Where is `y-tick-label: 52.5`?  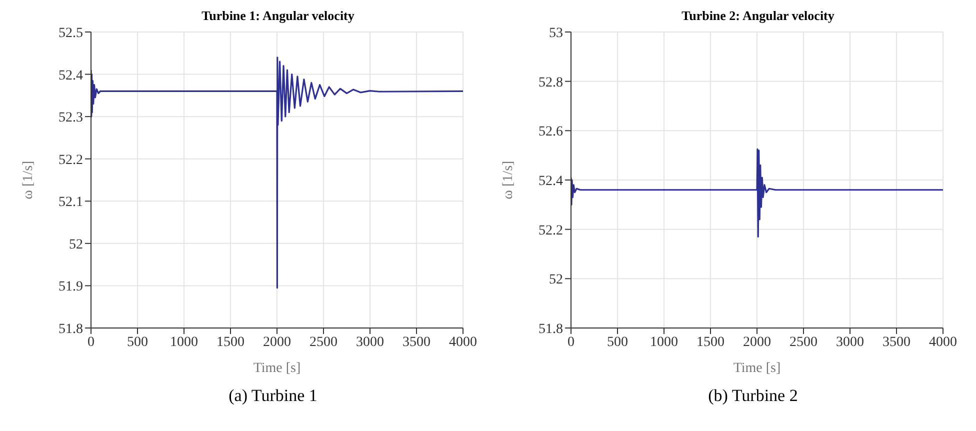 y-tick-label: 52.5 is located at coordinates (70, 33).